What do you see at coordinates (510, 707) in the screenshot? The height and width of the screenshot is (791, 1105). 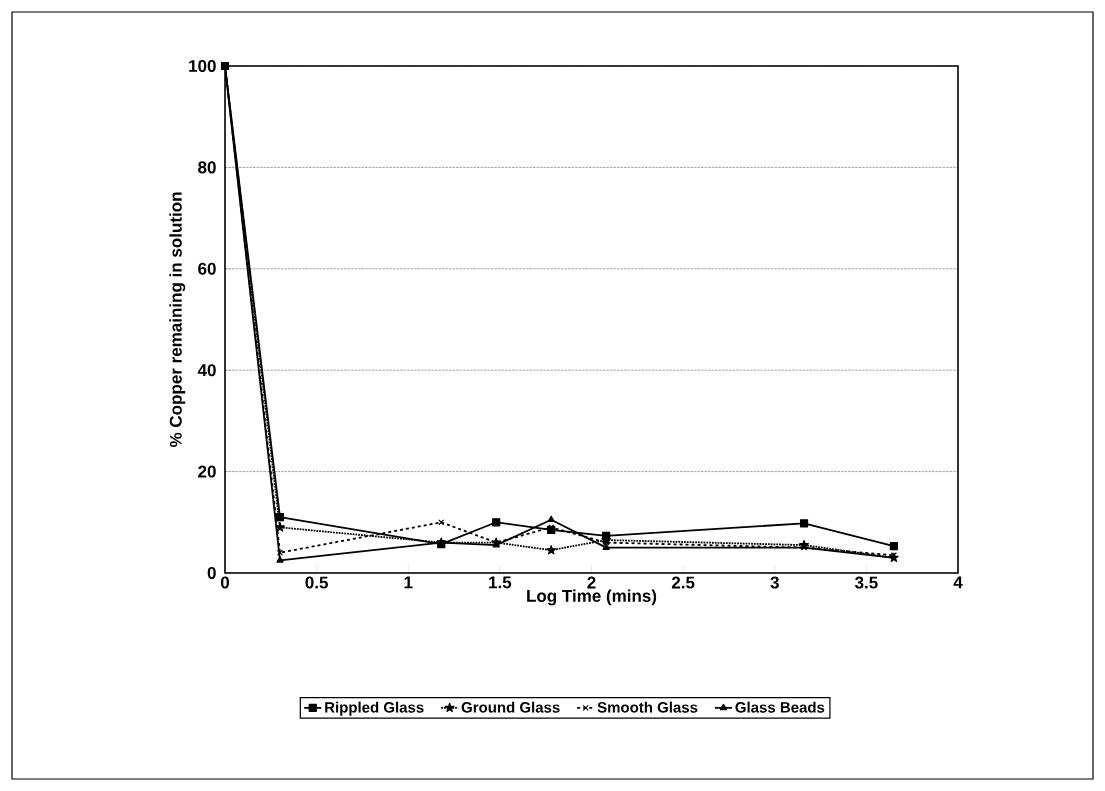 I see `legend-label: Ground Glass` at bounding box center [510, 707].